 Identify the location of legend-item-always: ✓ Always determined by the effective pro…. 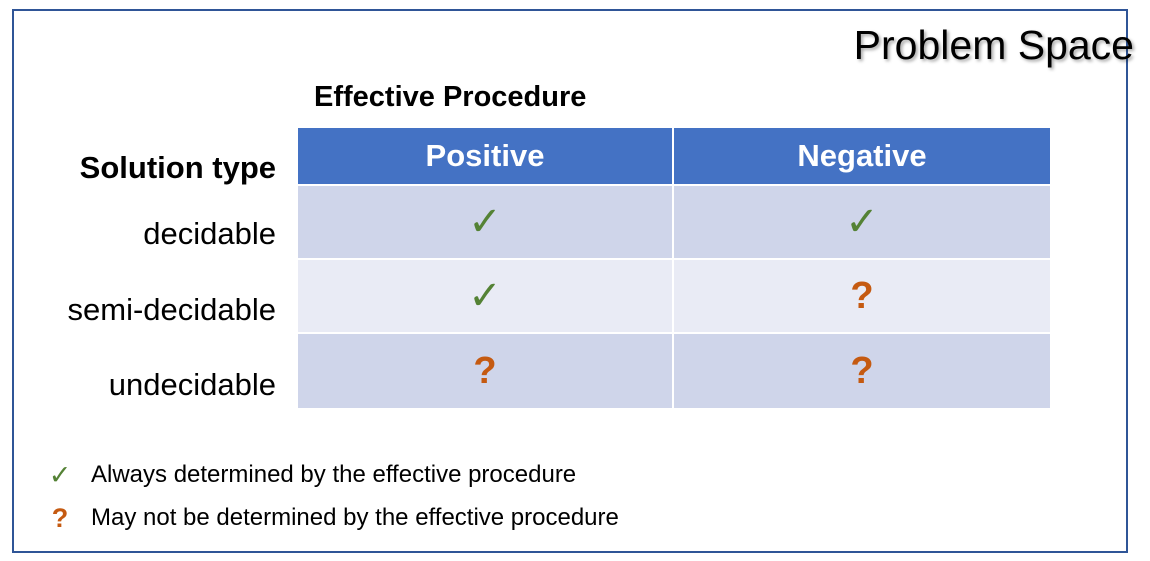
(307, 475).